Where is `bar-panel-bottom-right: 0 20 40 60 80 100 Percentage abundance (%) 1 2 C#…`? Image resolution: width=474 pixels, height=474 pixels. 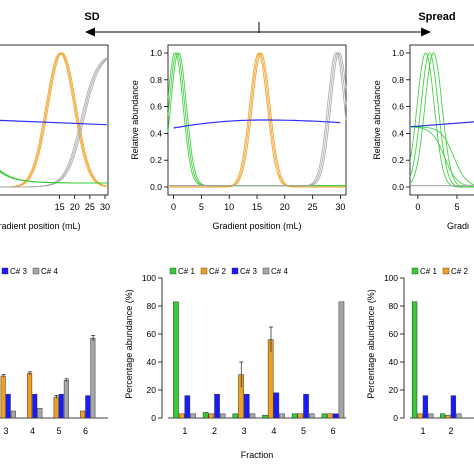
bar-panel-bottom-right: 0 20 40 60 80 100 Percentage abundance (%) 1 2 C#… is located at coordinates (420, 351).